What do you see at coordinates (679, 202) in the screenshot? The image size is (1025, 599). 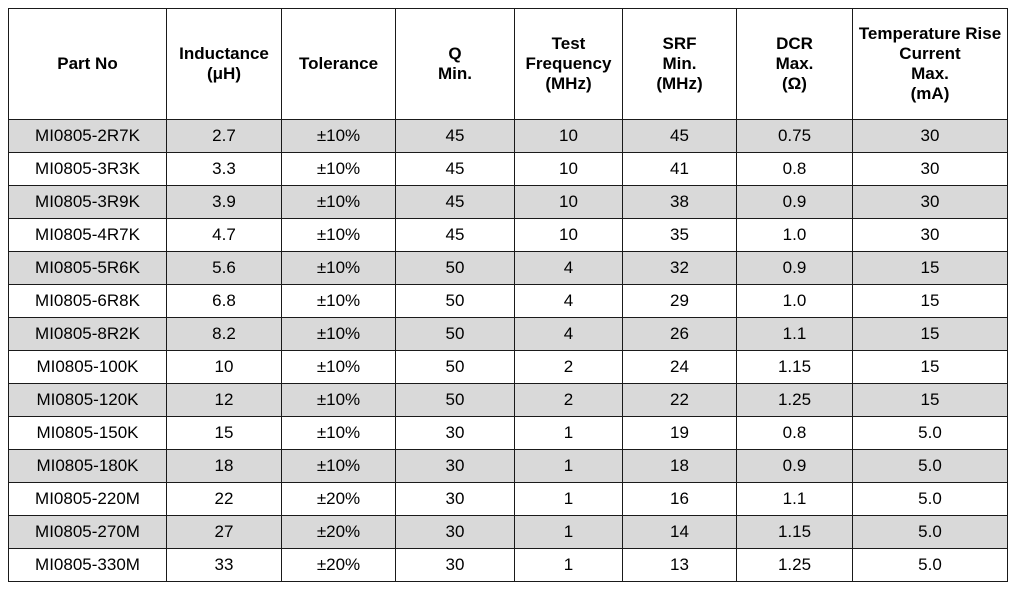 I see `cell-srf-min: 38` at bounding box center [679, 202].